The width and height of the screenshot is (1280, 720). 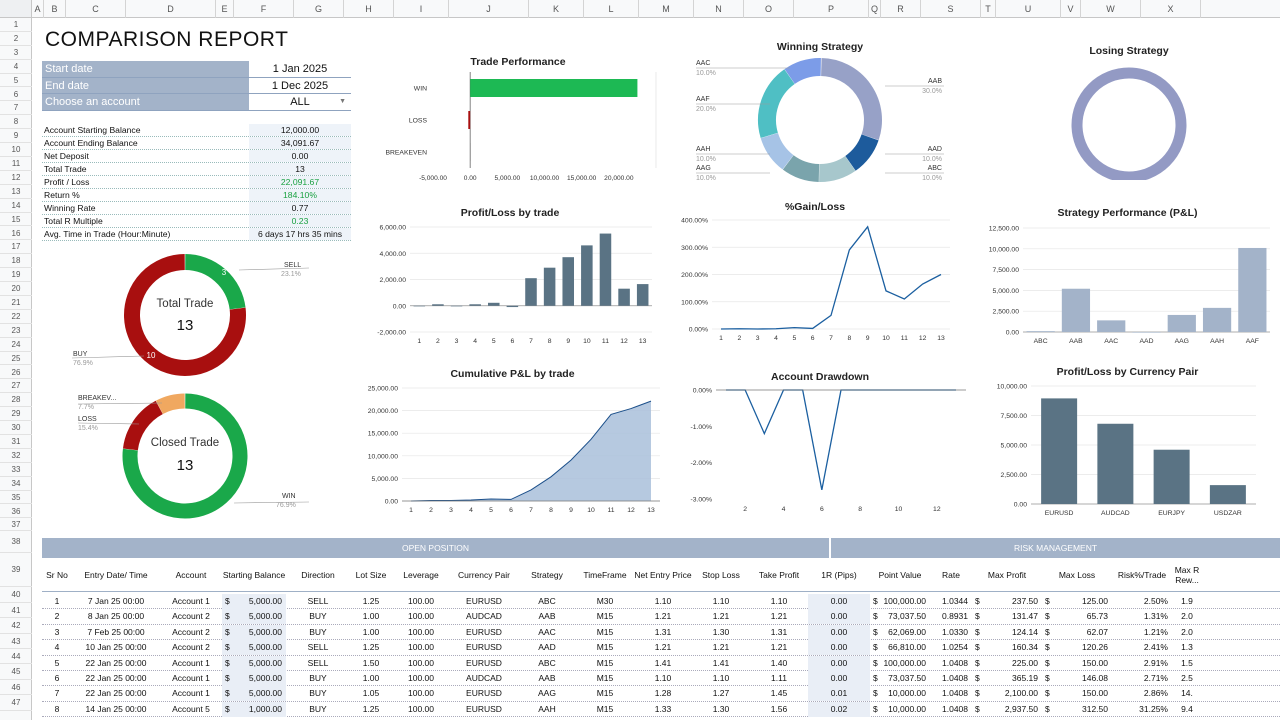 What do you see at coordinates (191, 708) in the screenshot?
I see `table-cell: Account 5` at bounding box center [191, 708].